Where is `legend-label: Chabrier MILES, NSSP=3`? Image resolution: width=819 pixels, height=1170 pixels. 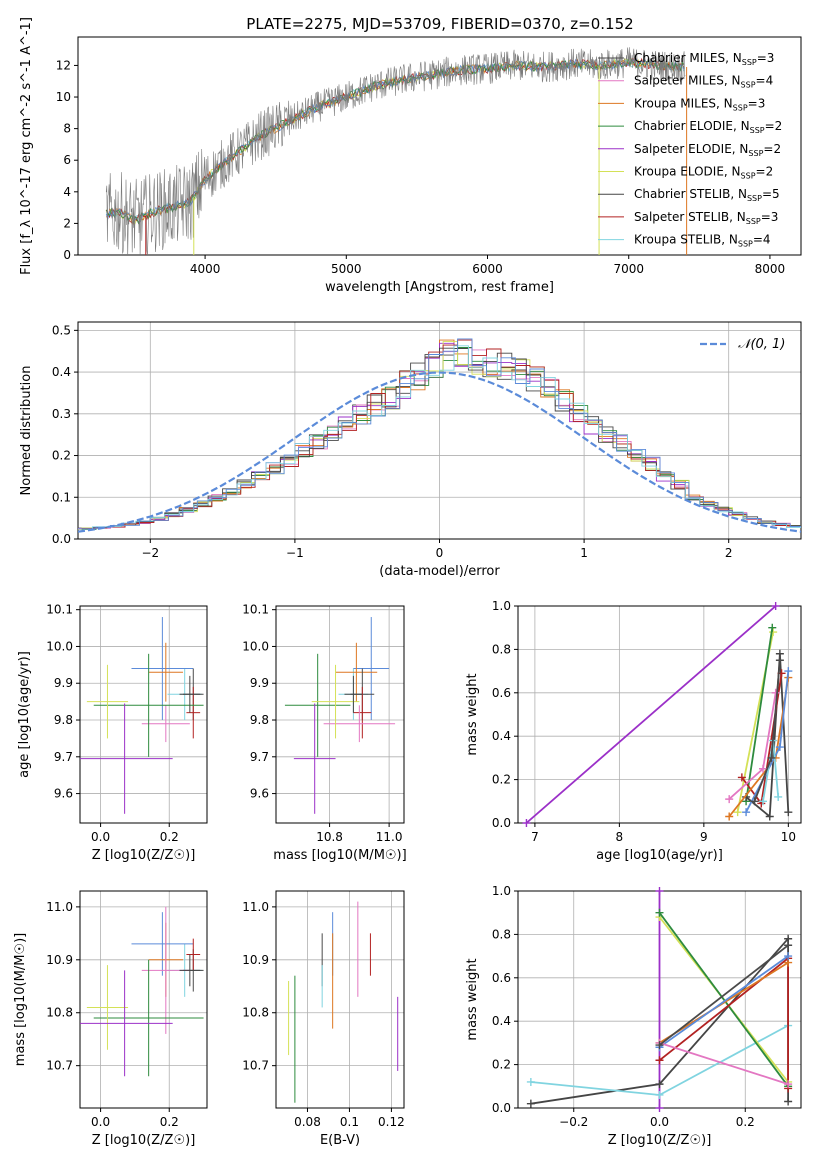
legend-label: Chabrier MILES, NSSP=3 is located at coordinates (704, 59).